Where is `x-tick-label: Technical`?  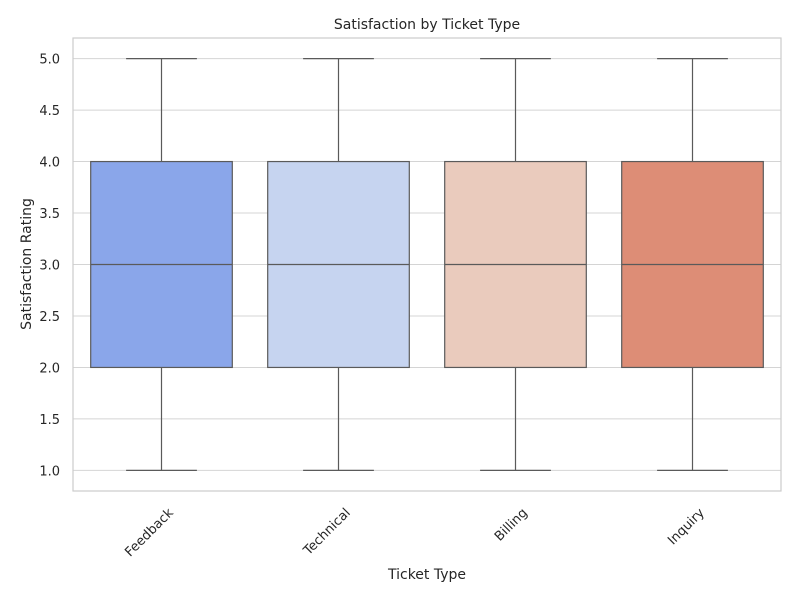
x-tick-label: Technical is located at coordinates (327, 533).